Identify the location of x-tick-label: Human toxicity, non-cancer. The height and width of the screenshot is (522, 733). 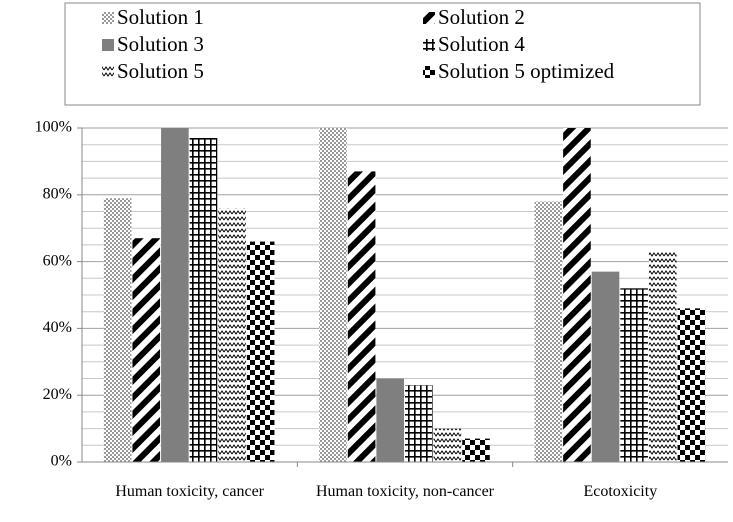
(404, 491).